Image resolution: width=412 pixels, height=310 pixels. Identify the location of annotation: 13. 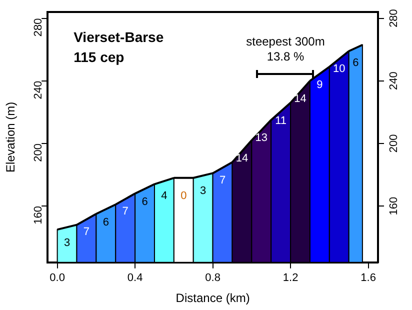
(261, 138).